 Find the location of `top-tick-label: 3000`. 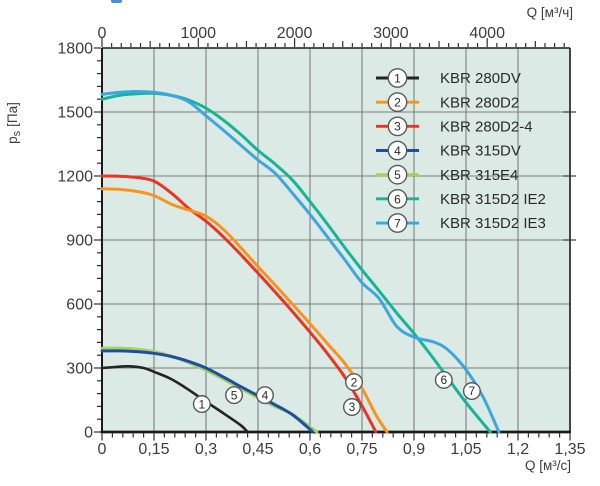

top-tick-label: 3000 is located at coordinates (391, 33).